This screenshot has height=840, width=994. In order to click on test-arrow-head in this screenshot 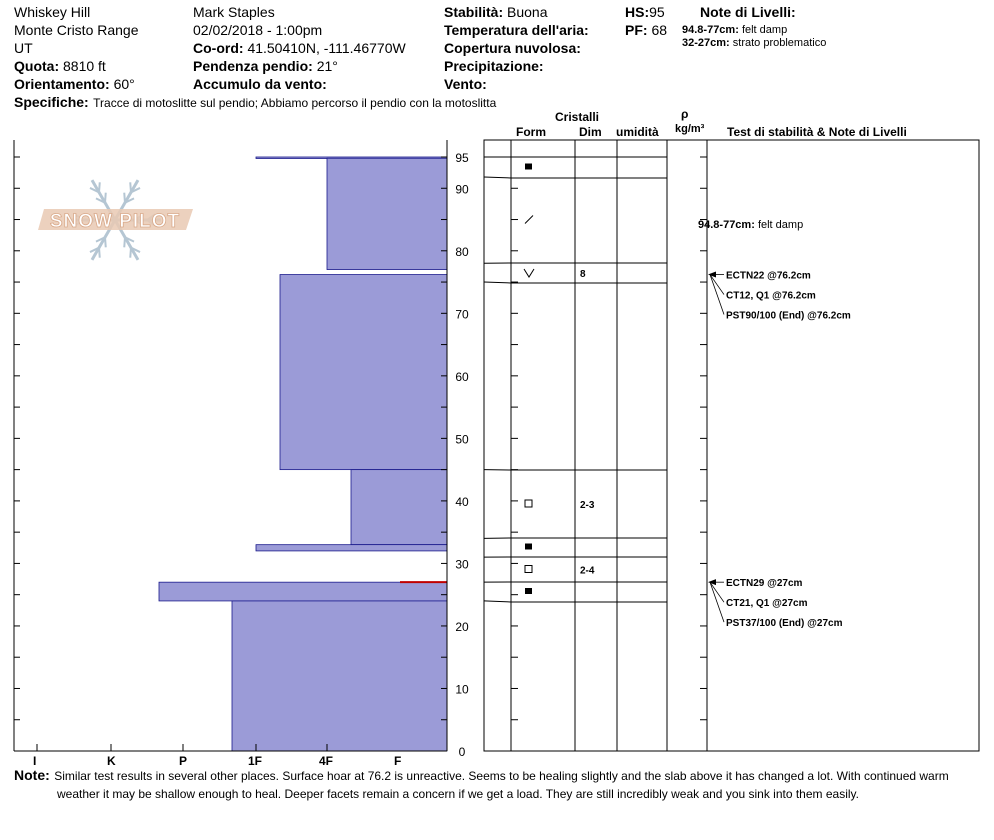, I will do `click(712, 582)`.